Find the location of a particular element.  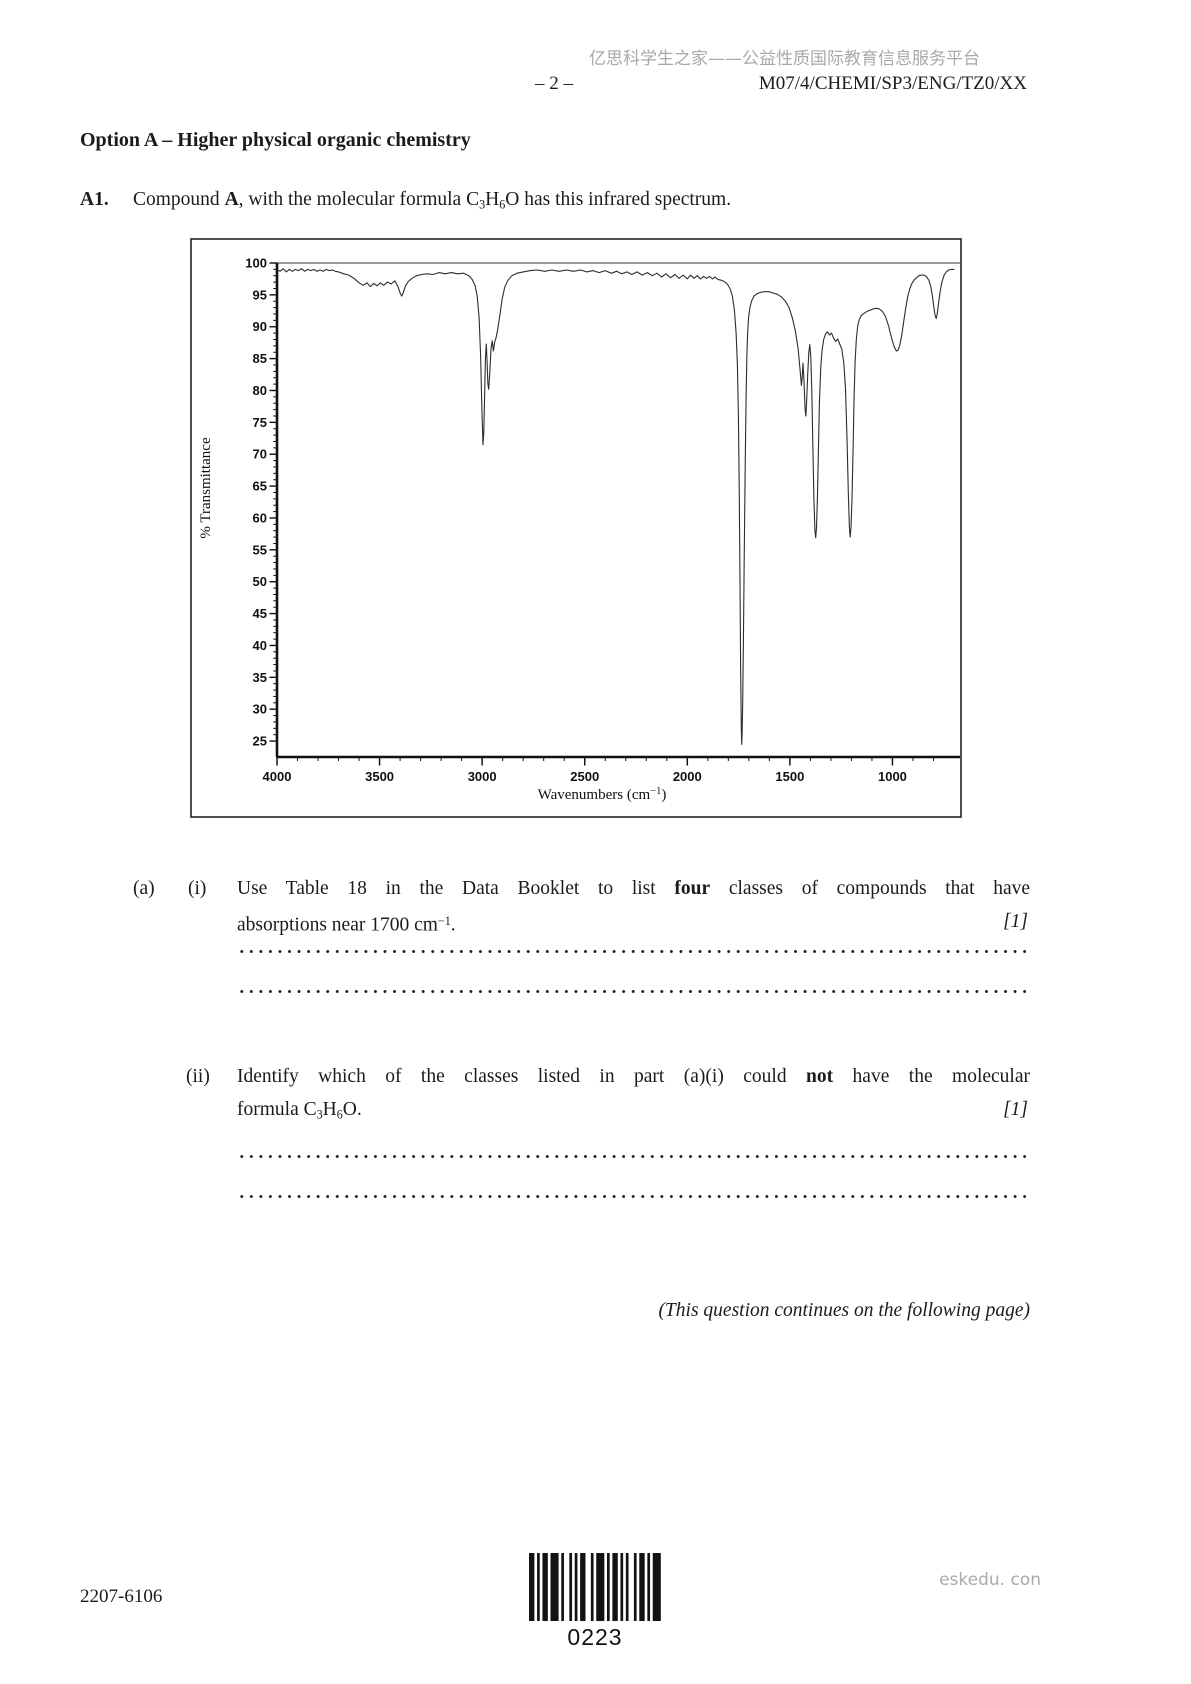

text-segment: have the molecular is located at coordinates (931, 1076).